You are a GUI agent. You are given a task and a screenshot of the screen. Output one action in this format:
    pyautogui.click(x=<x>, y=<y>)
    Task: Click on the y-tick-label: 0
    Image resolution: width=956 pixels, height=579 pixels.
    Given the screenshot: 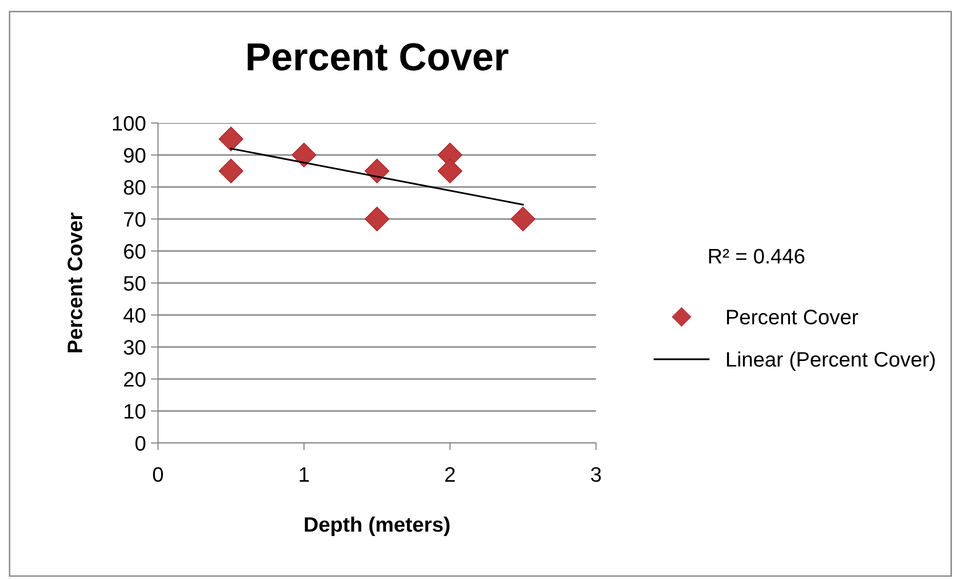 What is the action you would take?
    pyautogui.click(x=140, y=443)
    